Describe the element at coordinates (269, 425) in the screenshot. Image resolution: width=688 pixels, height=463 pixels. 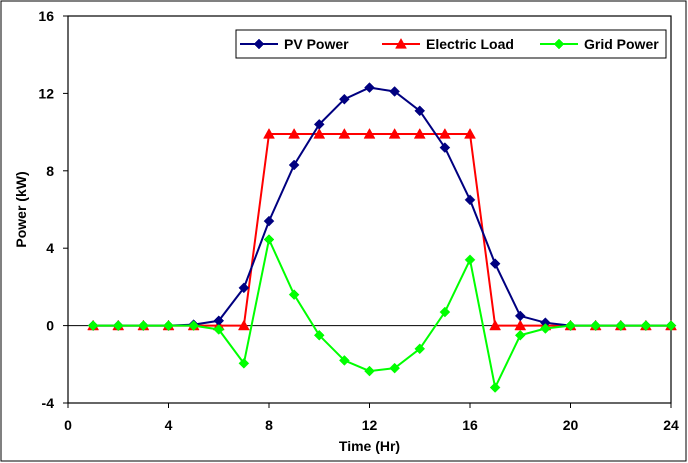
I see `x-tick-label: 8` at that location.